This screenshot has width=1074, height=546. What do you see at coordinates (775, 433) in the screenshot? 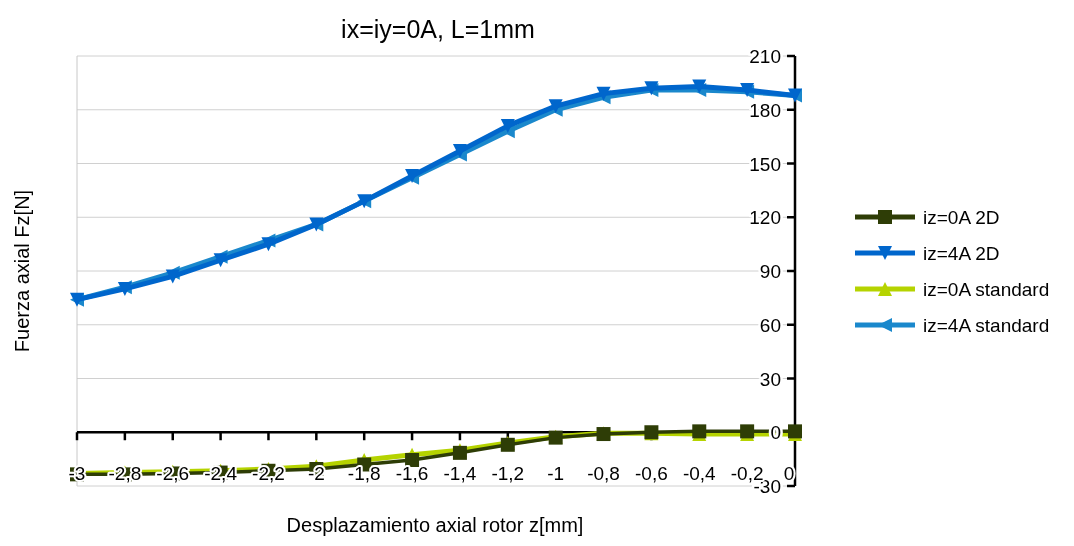
I see `y-tick-label: 0` at bounding box center [775, 433].